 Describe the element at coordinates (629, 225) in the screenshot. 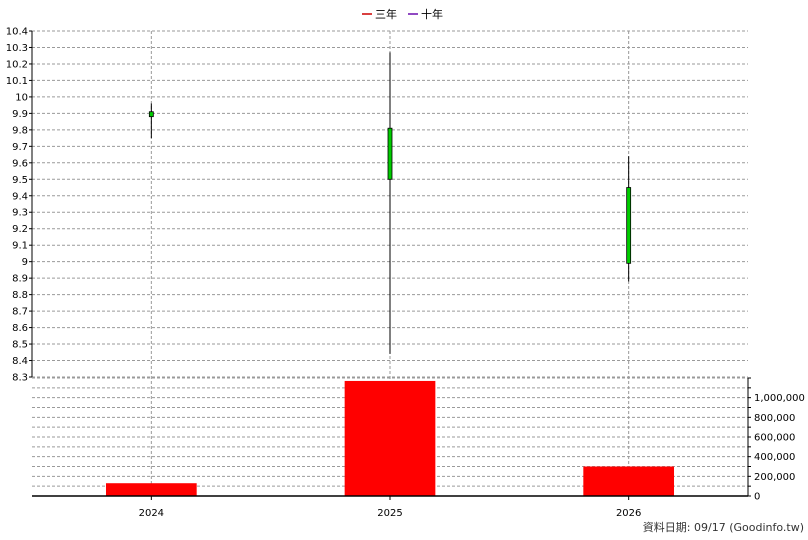

I see `candle-body-2026` at that location.